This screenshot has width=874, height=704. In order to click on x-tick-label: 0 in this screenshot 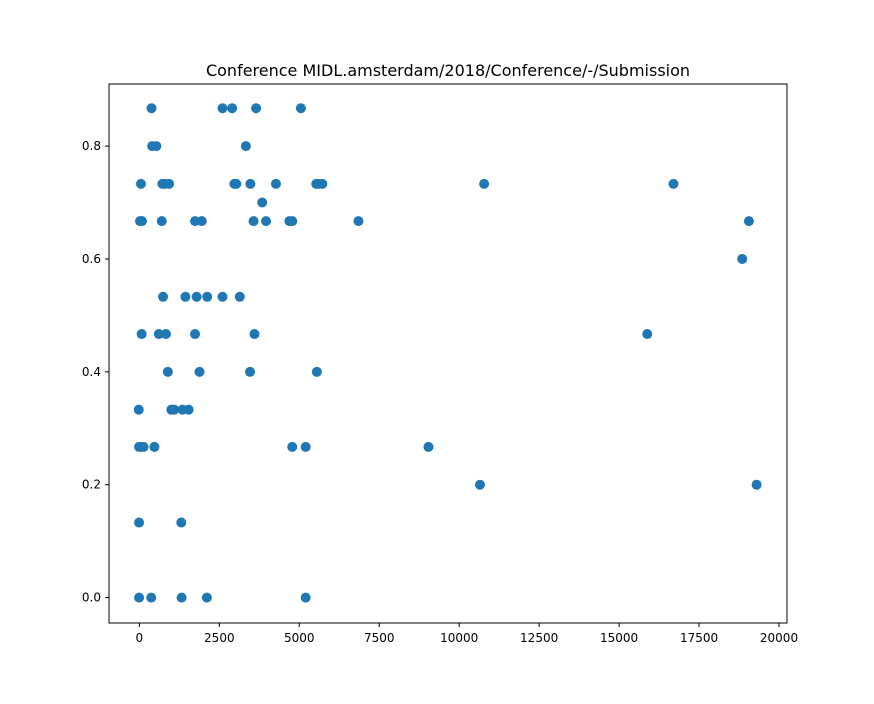, I will do `click(140, 638)`.